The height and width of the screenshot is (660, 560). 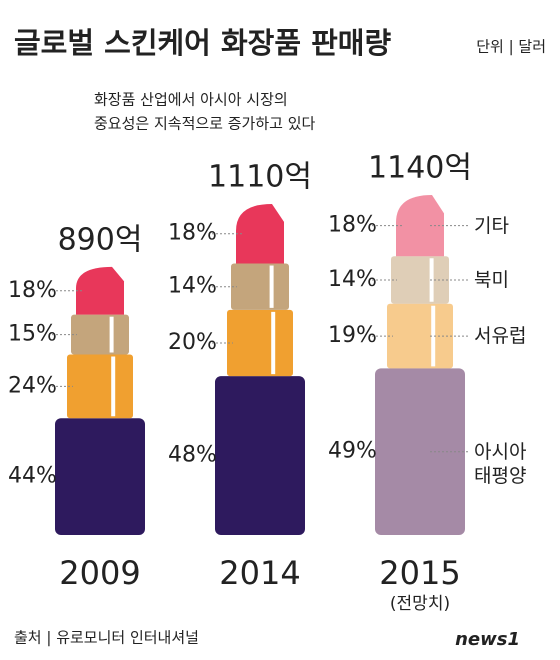 What do you see at coordinates (32, 385) in the screenshot?
I see `value-label: 24%` at bounding box center [32, 385].